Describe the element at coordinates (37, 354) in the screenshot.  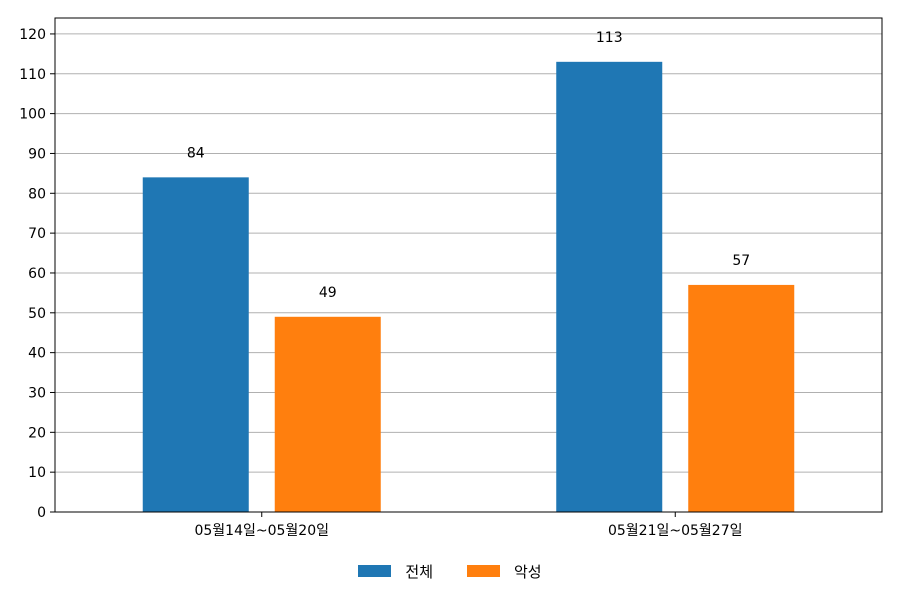
I see `y-tick-label: 40` at that location.